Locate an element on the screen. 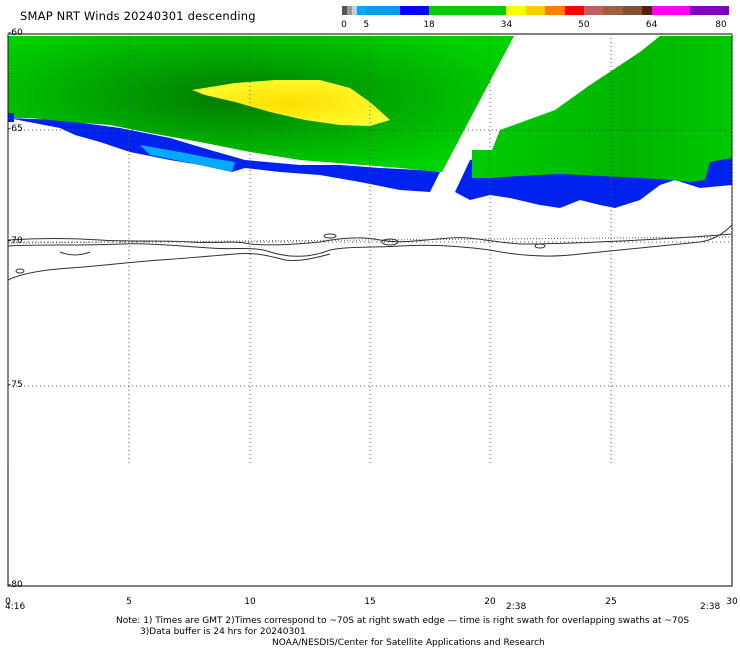  swath-left-blue is located at coordinates (224, 155).